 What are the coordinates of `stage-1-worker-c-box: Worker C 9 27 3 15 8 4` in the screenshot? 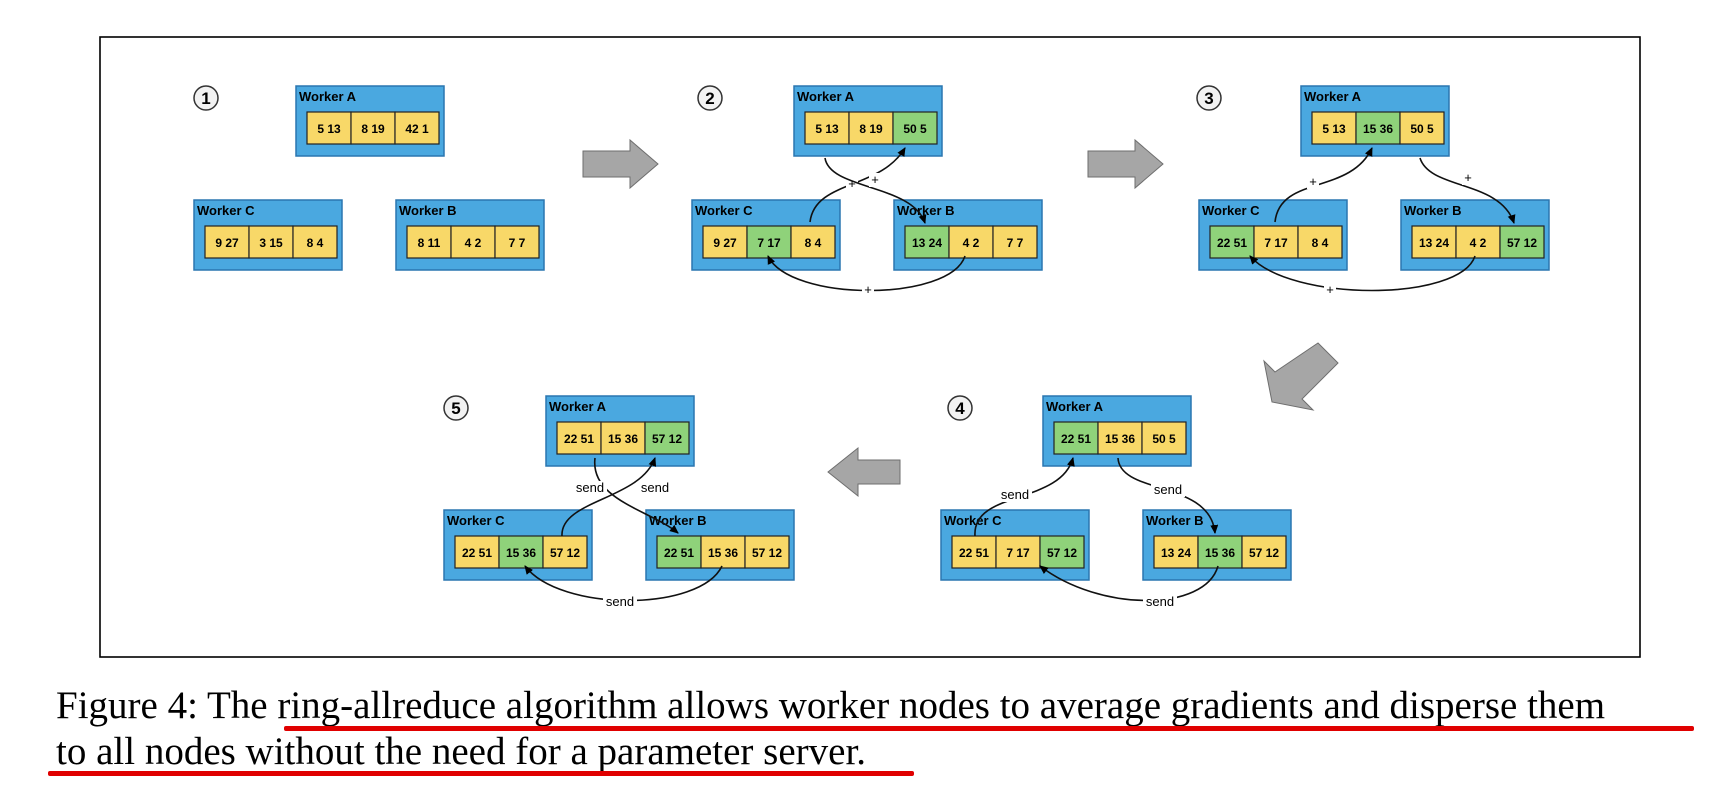 It's located at (268, 235).